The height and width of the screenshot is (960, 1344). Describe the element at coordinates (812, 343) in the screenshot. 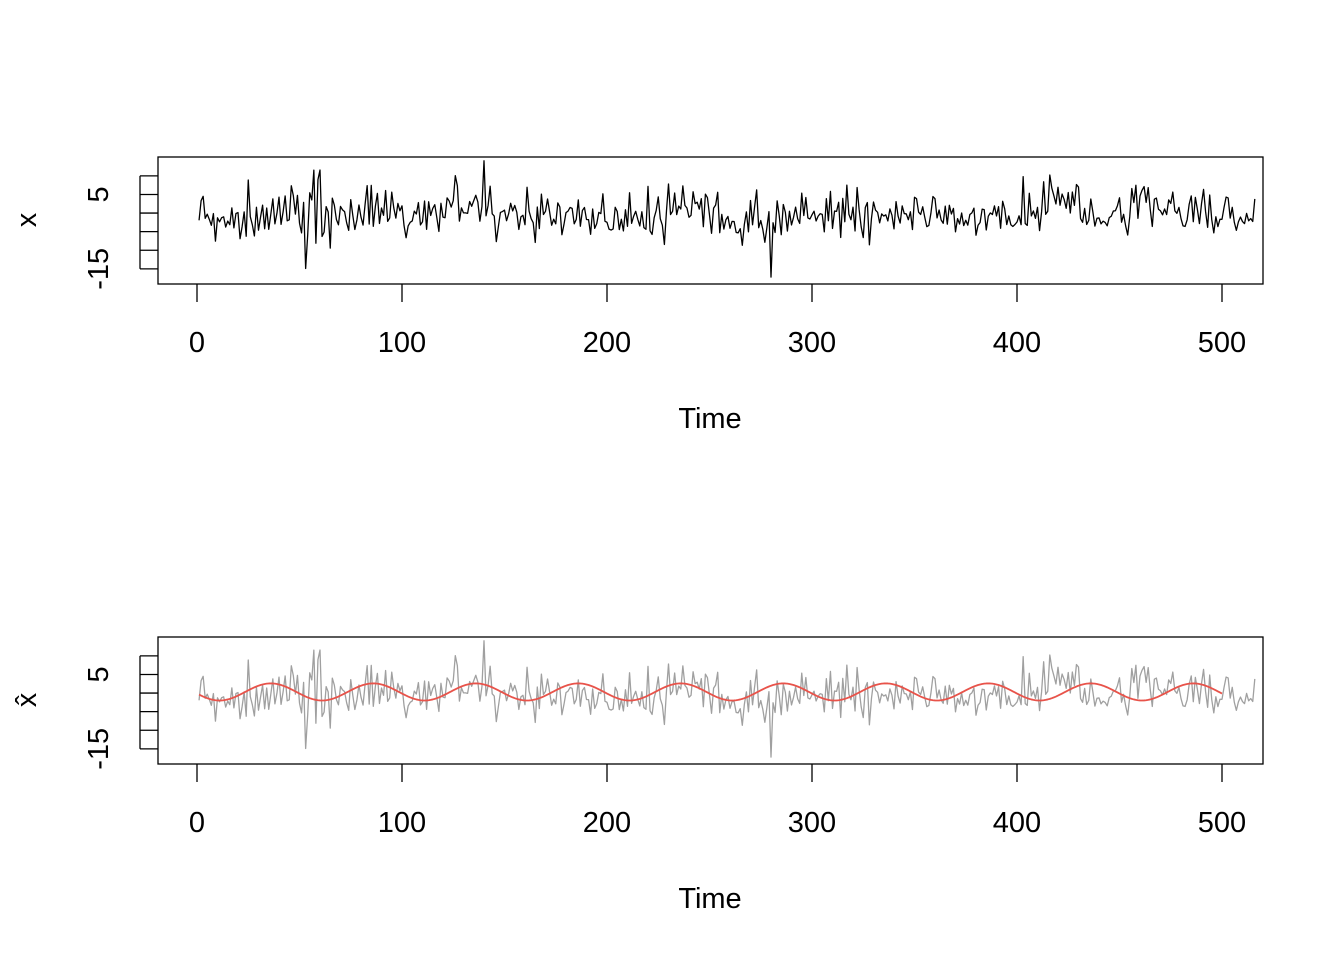

I see `x-tick-label-top-3: 300` at that location.